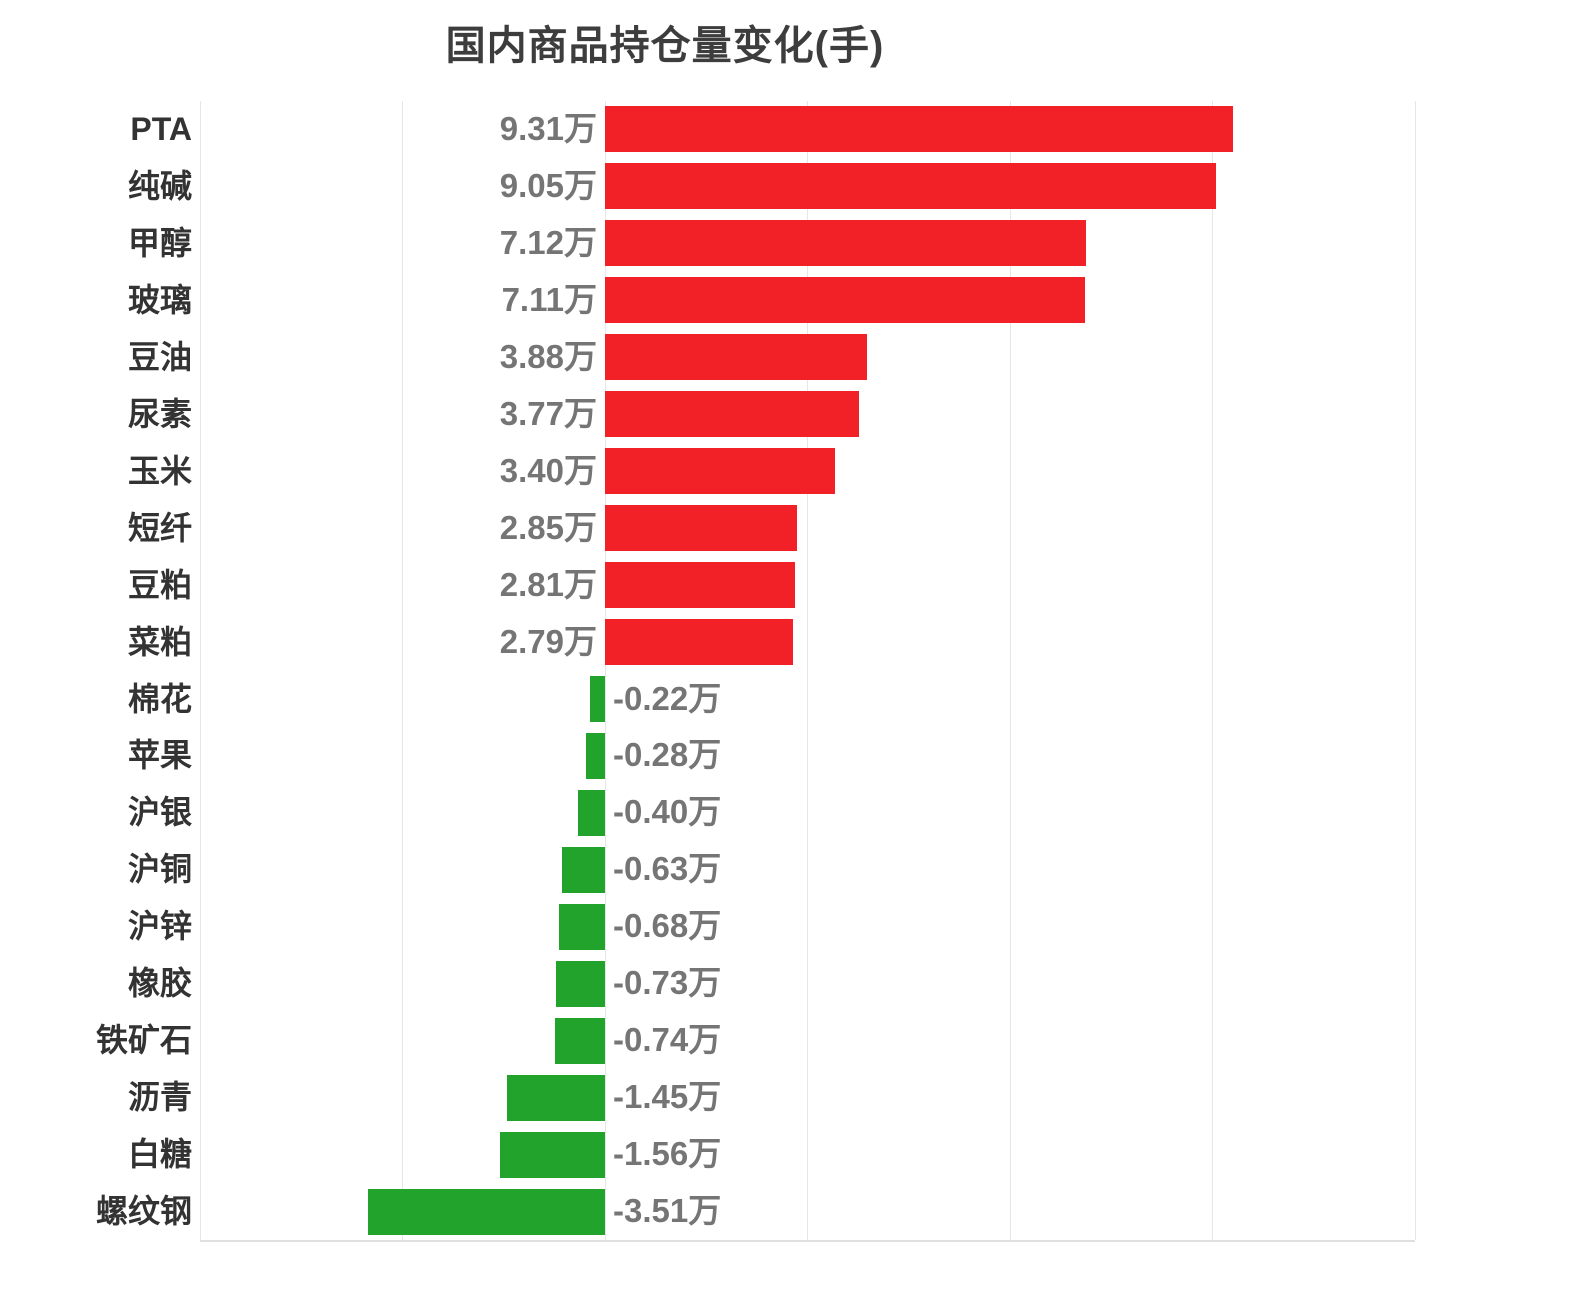 The height and width of the screenshot is (1300, 1573). I want to click on category-label: 玉米, so click(159, 470).